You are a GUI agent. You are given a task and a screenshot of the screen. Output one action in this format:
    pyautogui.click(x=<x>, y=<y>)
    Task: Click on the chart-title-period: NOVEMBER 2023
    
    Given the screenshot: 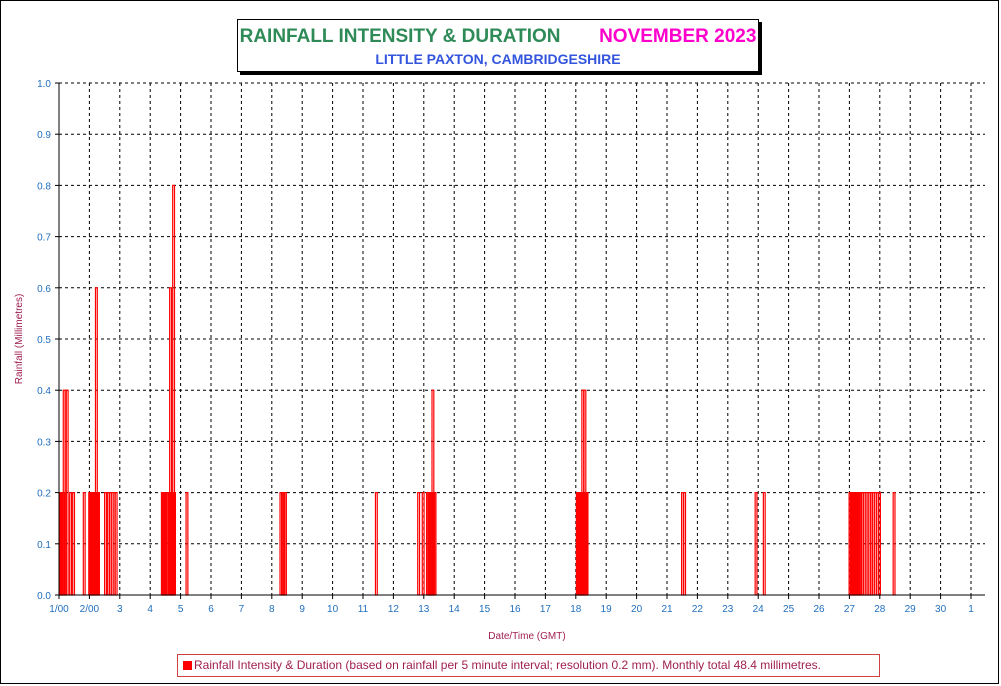 What is the action you would take?
    pyautogui.click(x=678, y=36)
    